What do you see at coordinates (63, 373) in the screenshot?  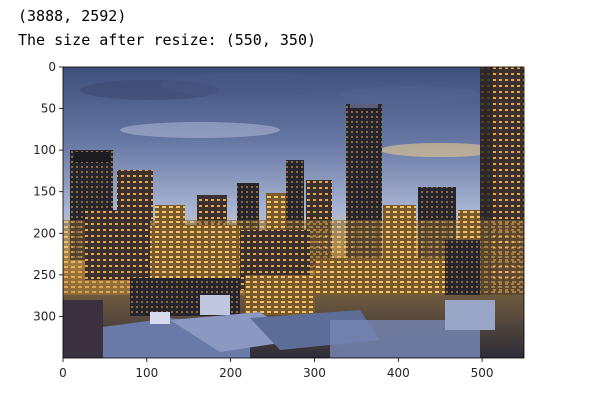 I see `x-tick-label: 0` at bounding box center [63, 373].